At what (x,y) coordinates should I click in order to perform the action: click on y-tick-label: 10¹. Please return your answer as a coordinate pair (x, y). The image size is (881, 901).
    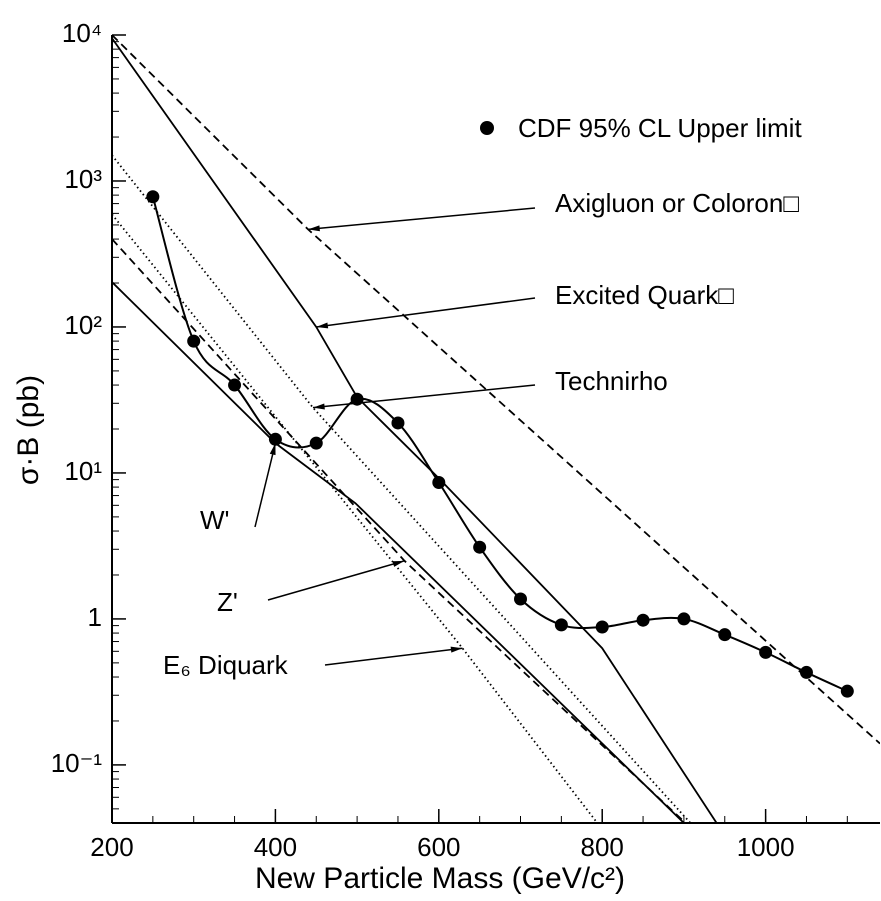
    Looking at the image, I should click on (83, 471).